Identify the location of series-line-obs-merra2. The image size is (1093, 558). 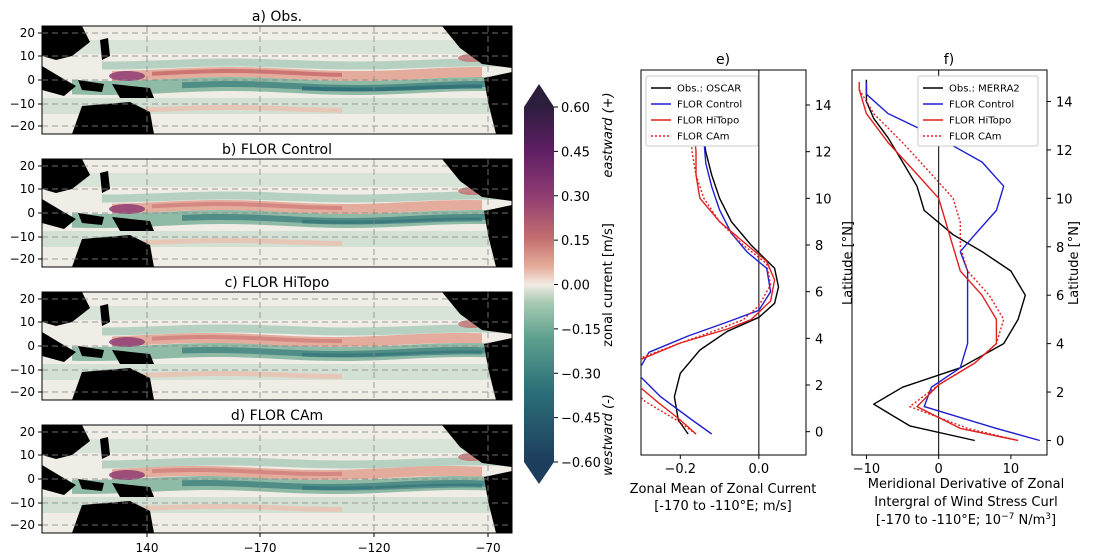
(945, 260).